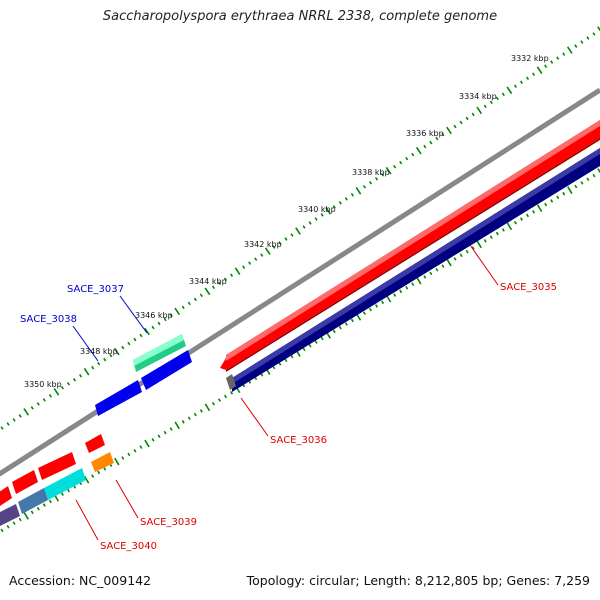 This screenshot has height=600, width=600. Describe the element at coordinates (298, 440) in the screenshot. I see `gene-label: SACE_3036` at that location.